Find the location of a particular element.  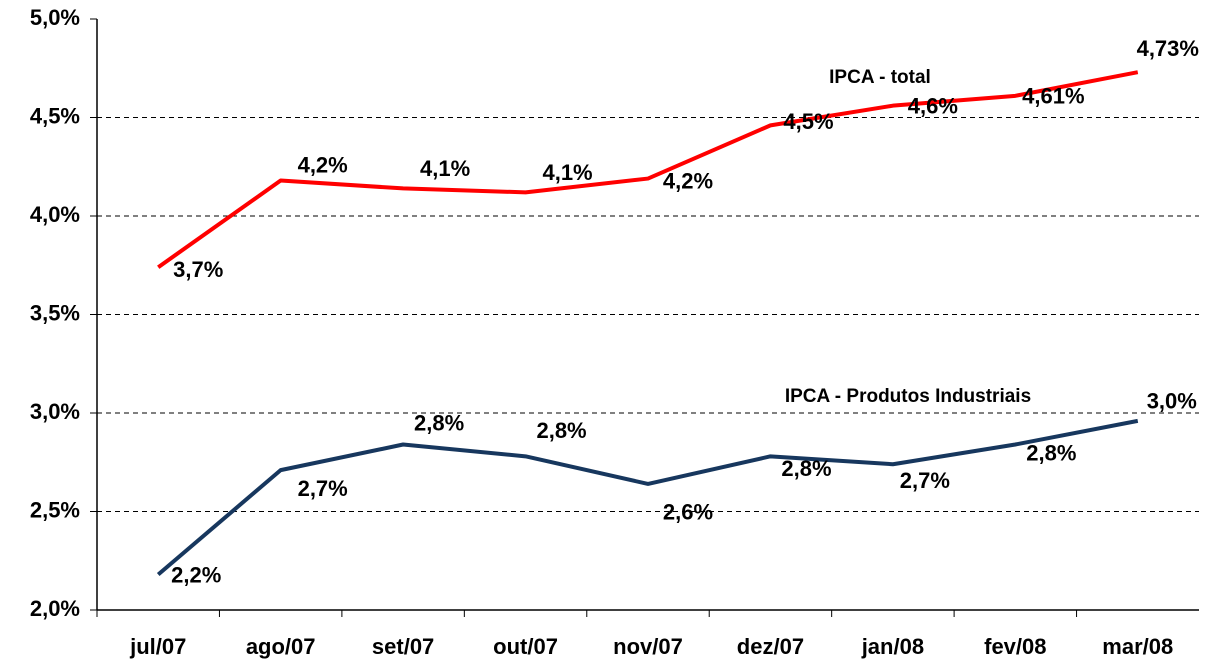

x-tick-label: set/07 is located at coordinates (403, 646).